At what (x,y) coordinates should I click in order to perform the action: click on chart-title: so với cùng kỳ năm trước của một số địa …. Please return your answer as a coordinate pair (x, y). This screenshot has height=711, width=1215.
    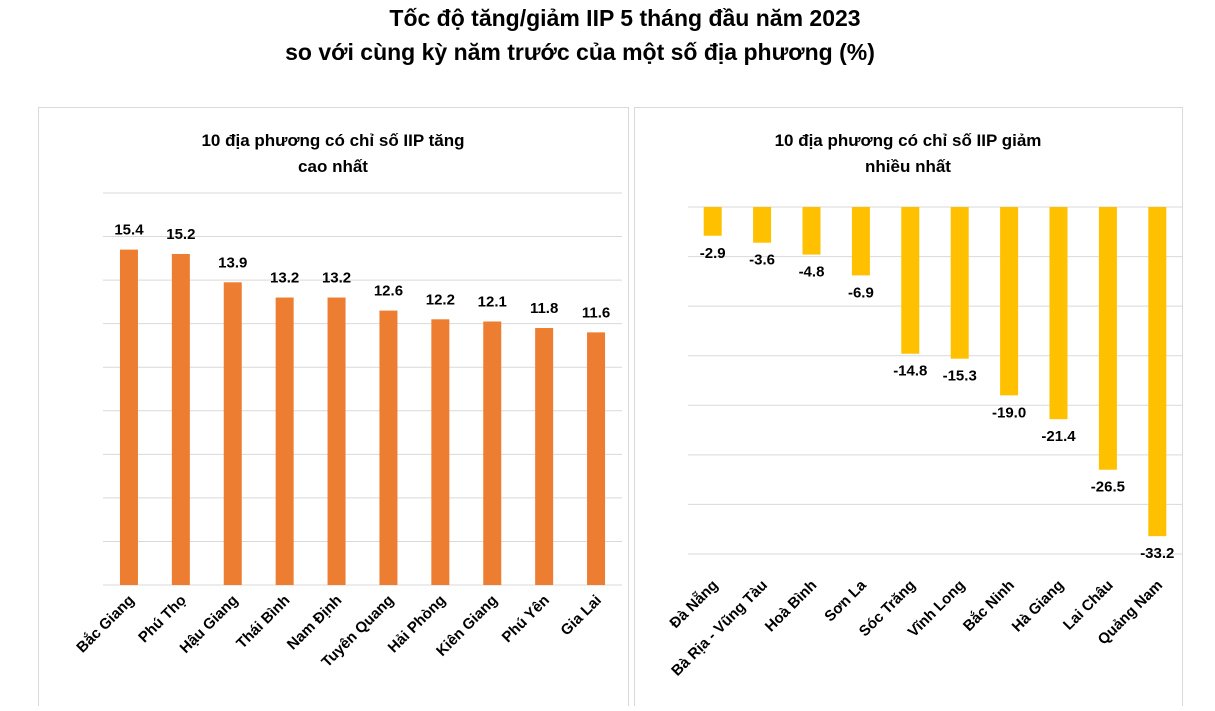
    Looking at the image, I should click on (580, 52).